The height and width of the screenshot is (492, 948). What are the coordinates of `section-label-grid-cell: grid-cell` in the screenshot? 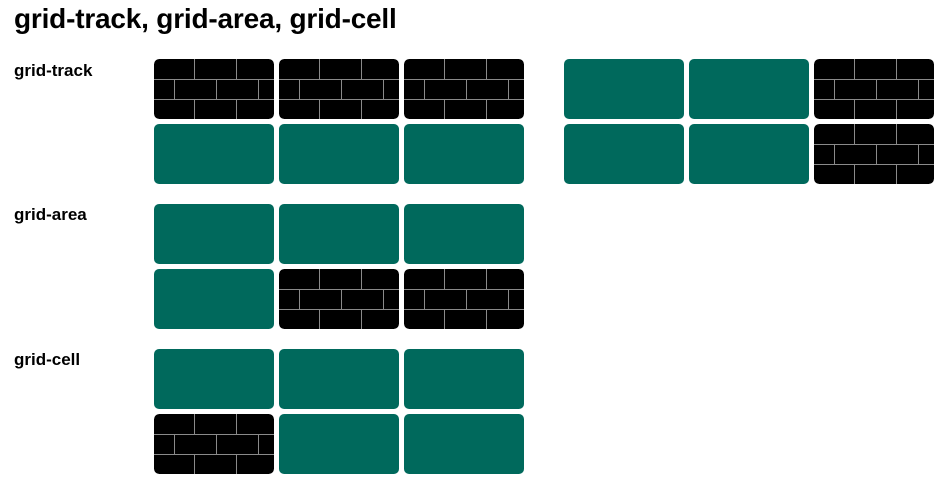 It's located at (47, 359).